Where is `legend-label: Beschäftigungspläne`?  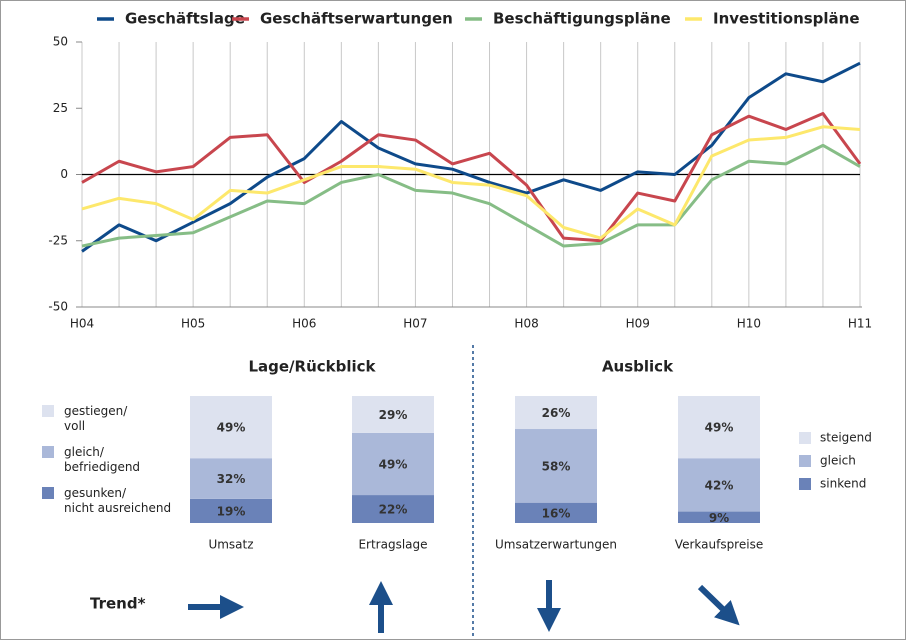
legend-label: Beschäftigungspläne is located at coordinates (582, 19).